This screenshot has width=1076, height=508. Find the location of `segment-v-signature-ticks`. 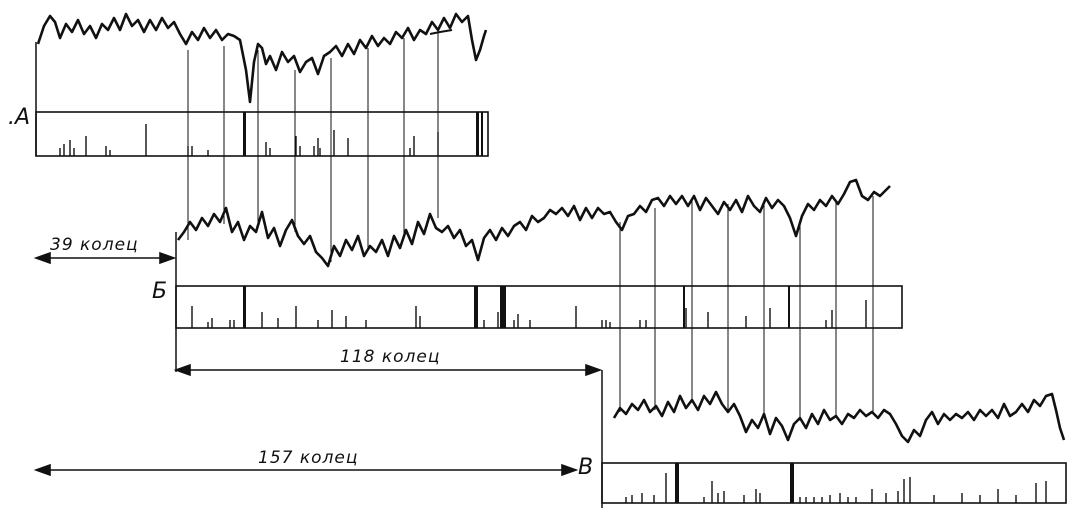

segment-v-signature-ticks is located at coordinates (836, 483).